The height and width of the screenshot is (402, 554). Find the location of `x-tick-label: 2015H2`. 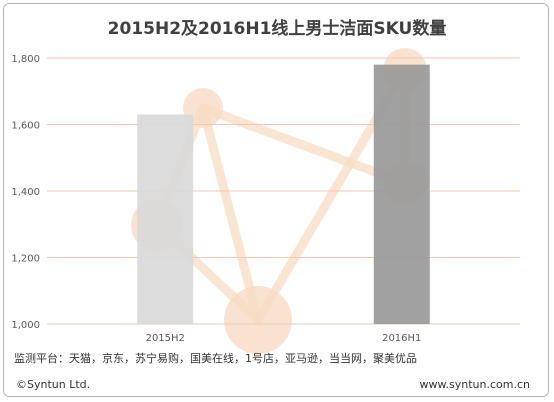

x-tick-label: 2015H2 is located at coordinates (165, 338).